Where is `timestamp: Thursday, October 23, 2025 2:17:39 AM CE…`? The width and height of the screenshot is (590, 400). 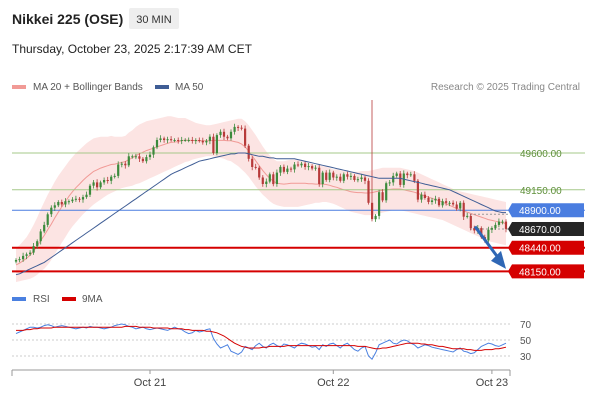
timestamp: Thursday, October 23, 2025 2:17:39 AM CE… is located at coordinates (132, 49).